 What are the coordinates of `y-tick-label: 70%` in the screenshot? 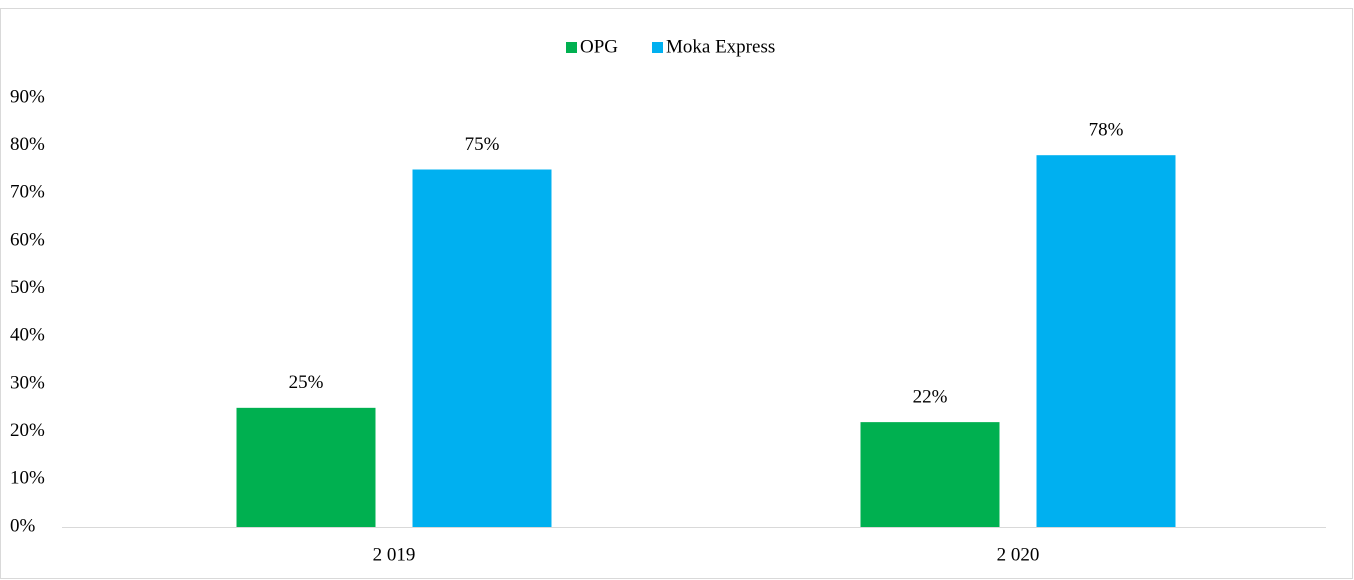 It's located at (27, 192).